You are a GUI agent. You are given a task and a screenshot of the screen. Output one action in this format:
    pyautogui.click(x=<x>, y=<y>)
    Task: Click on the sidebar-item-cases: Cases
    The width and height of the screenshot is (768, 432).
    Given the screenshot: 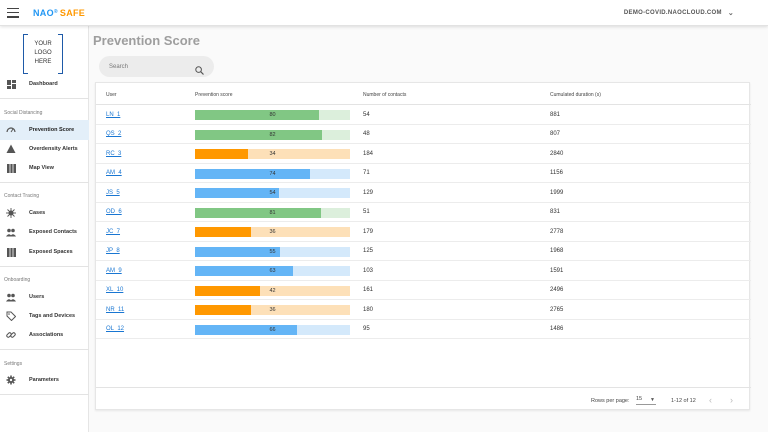 What is the action you would take?
    pyautogui.click(x=44, y=213)
    